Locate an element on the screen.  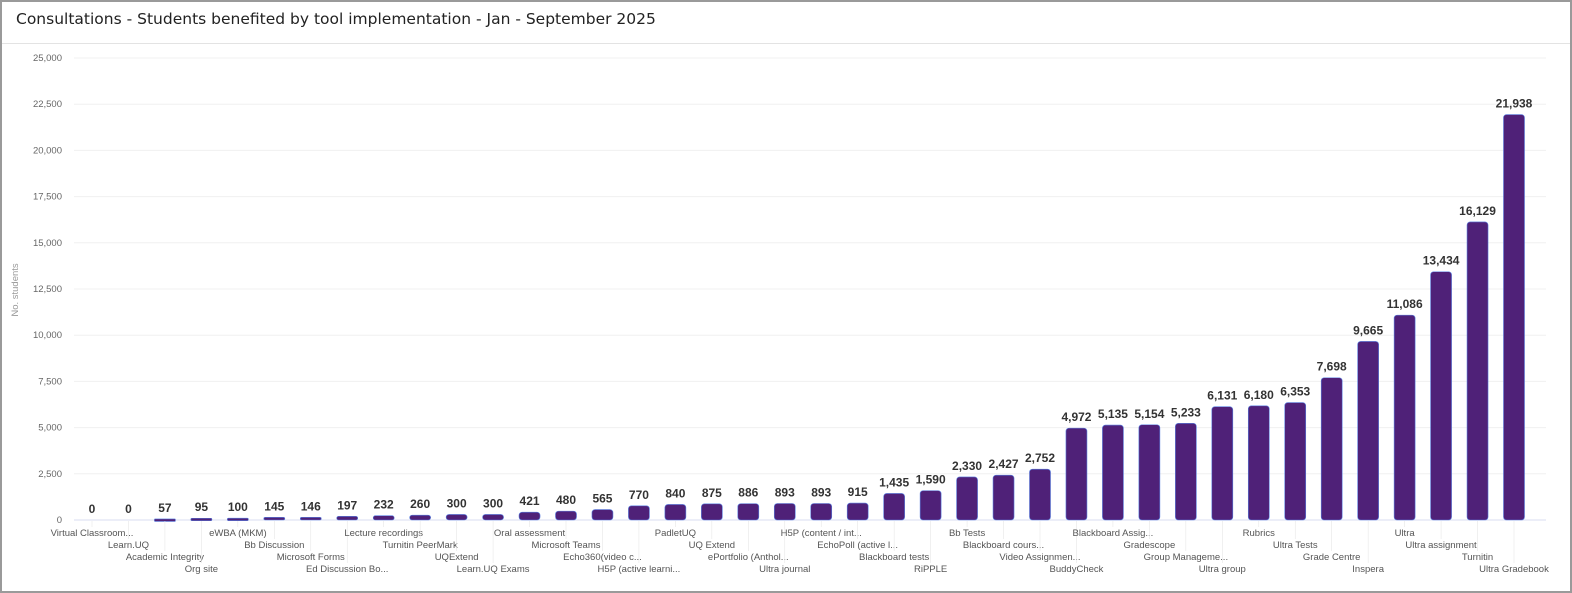
data-label: 2,427 is located at coordinates (1004, 464).